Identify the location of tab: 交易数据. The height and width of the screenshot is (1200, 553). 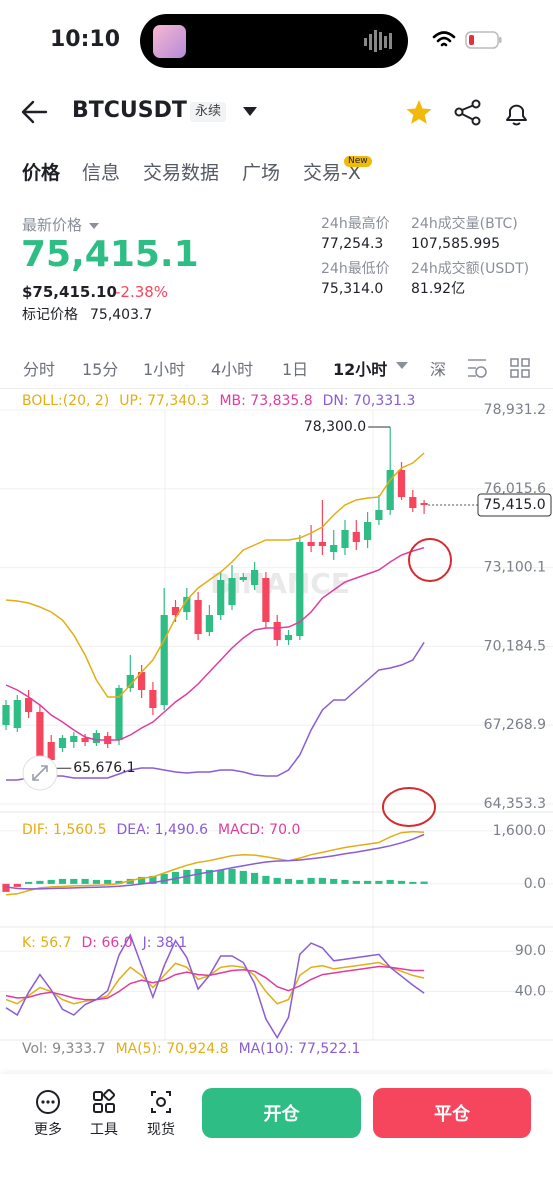
(181, 173).